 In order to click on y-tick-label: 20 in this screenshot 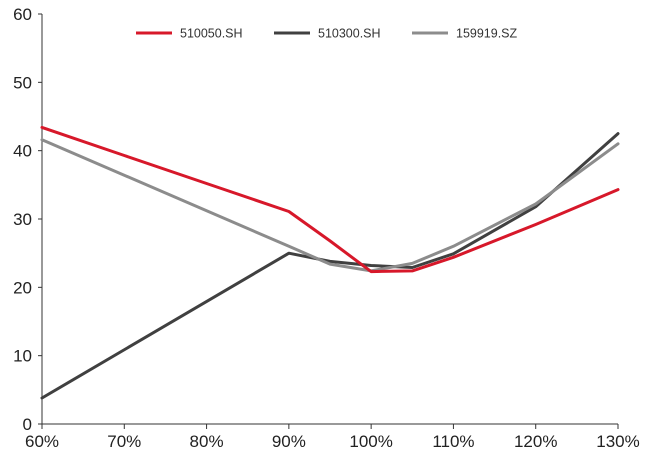, I will do `click(22, 287)`.